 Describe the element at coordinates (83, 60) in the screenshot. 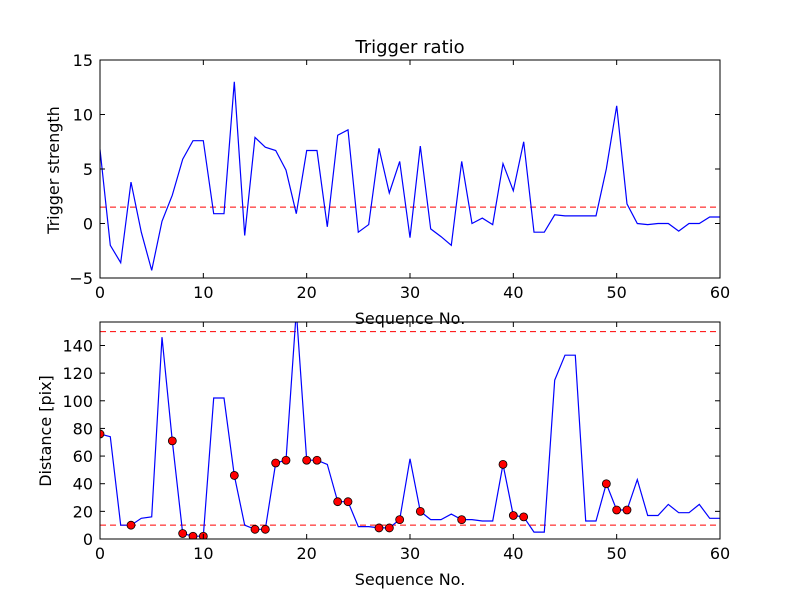

I see `y-tick-label: 15` at that location.